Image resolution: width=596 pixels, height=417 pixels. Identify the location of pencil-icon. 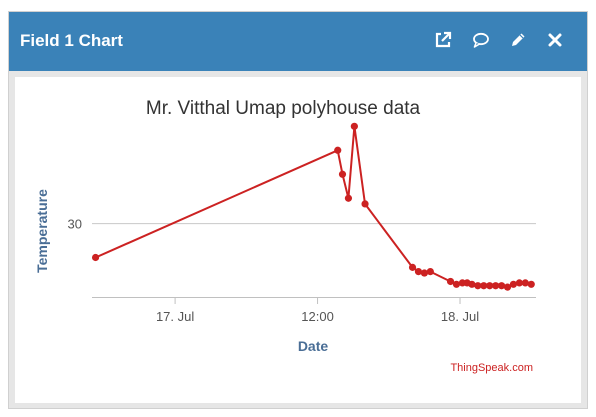
(518, 40).